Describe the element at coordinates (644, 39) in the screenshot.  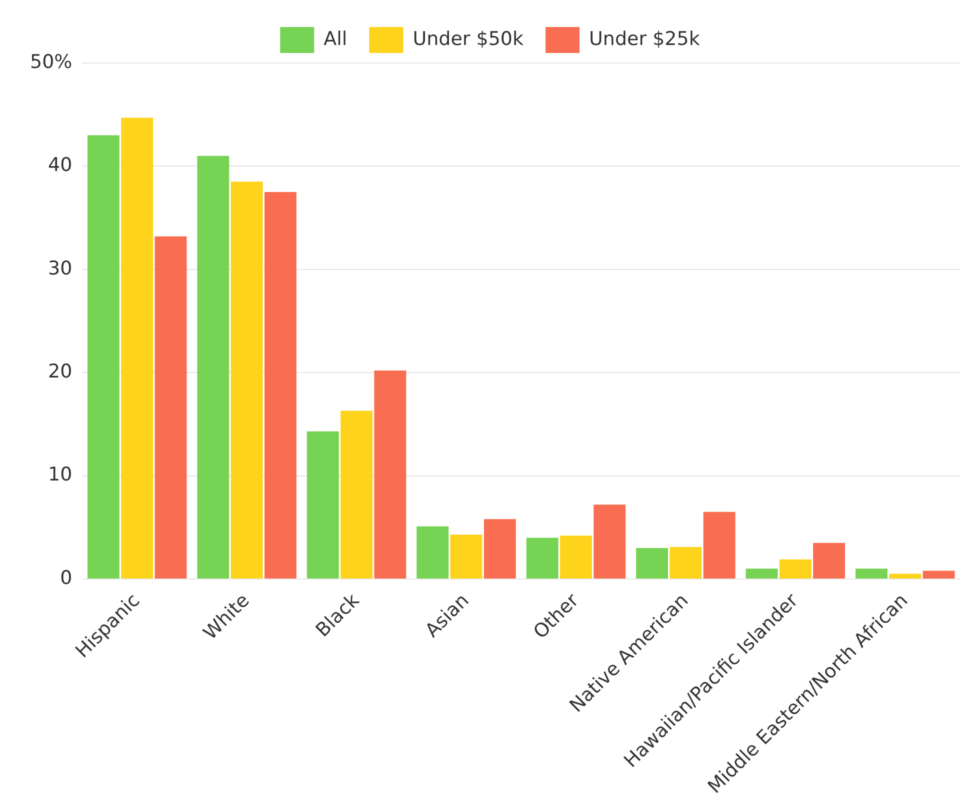
I see `legend-label: Under $25k` at that location.